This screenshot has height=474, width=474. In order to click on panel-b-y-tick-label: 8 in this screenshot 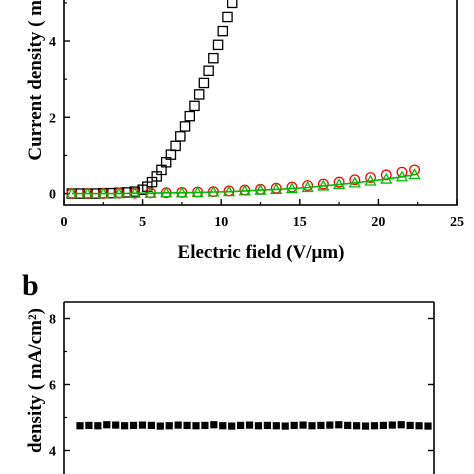, I will do `click(52, 320)`.